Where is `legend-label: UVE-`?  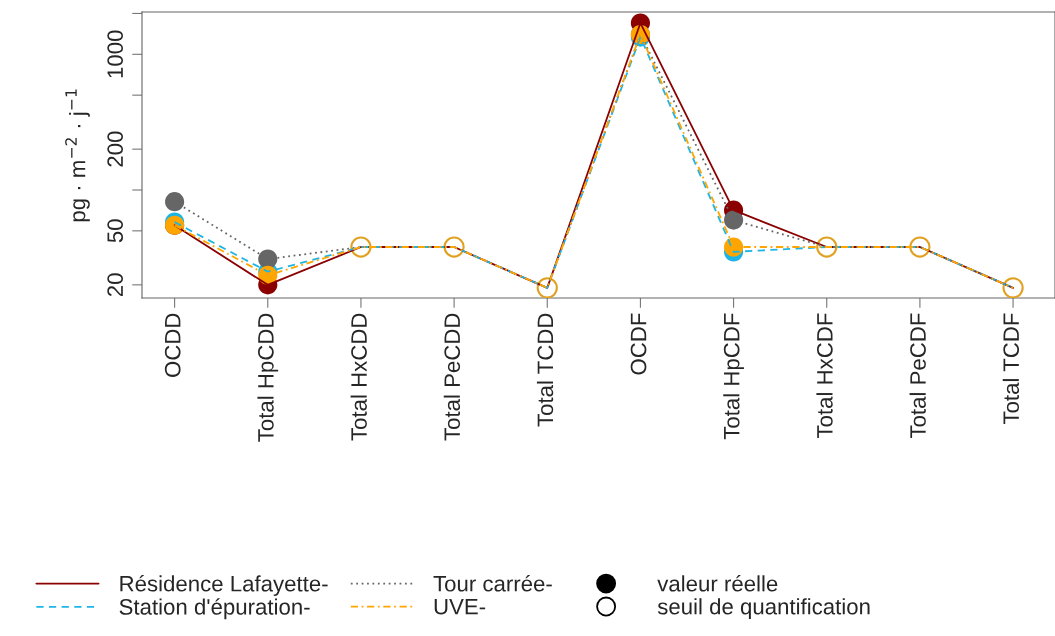 legend-label: UVE- is located at coordinates (460, 607).